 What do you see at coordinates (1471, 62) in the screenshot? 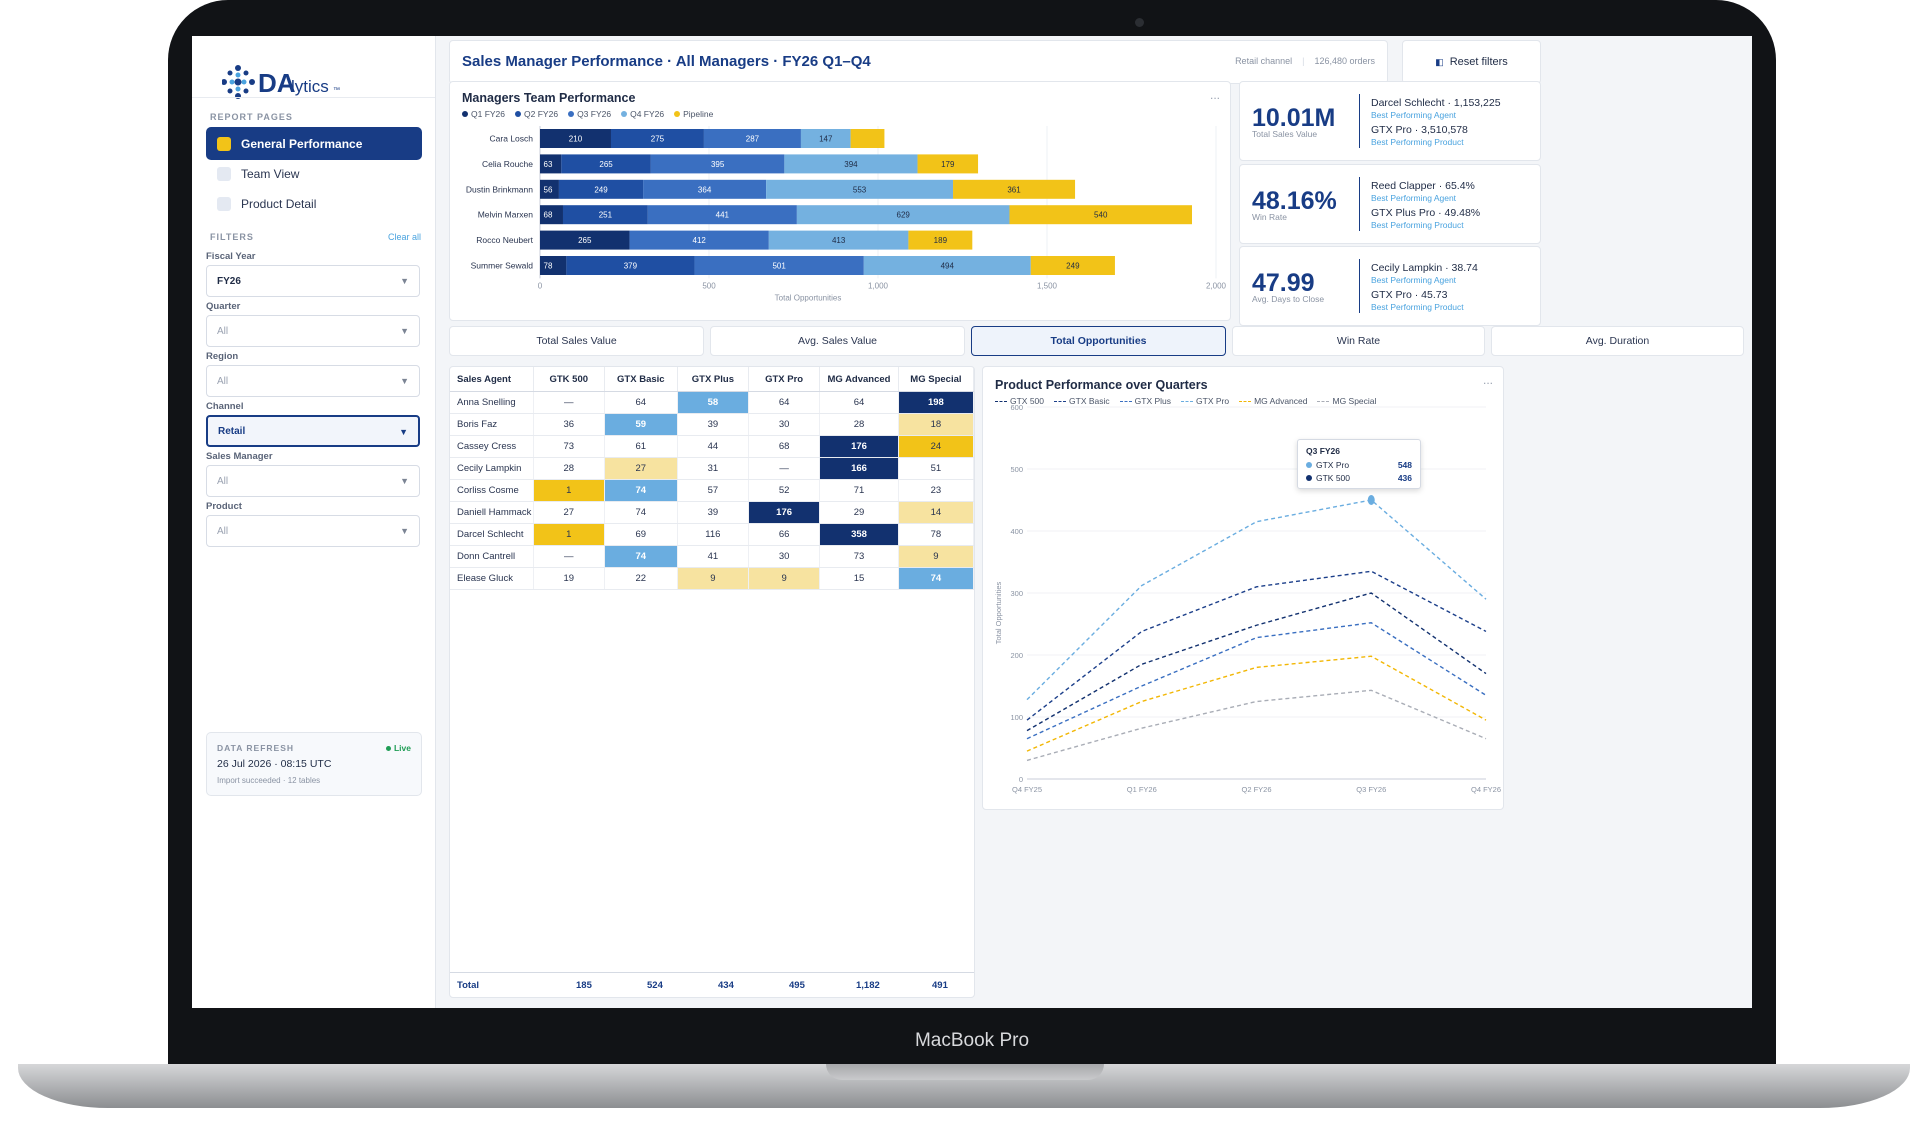
I see `reset-filters-button: ◧ Reset filters` at bounding box center [1471, 62].